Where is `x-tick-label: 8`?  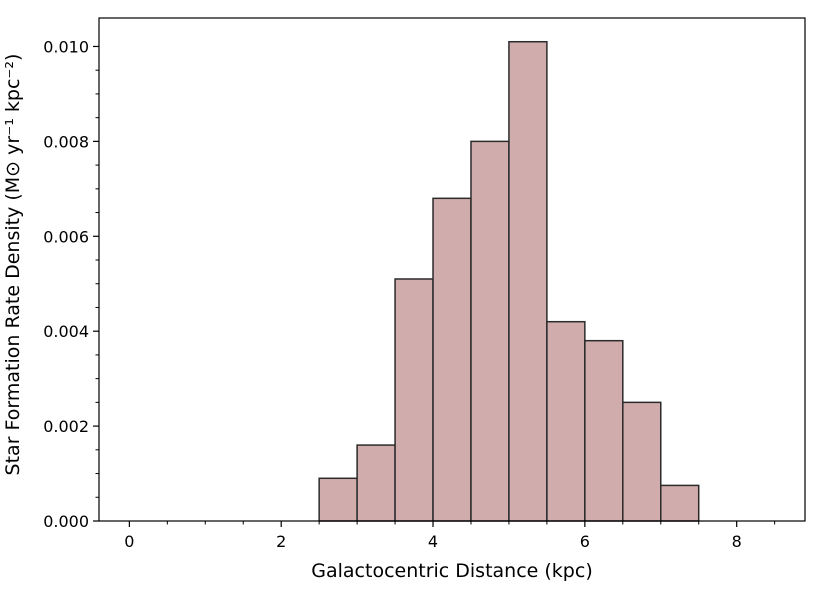
x-tick-label: 8 is located at coordinates (737, 541).